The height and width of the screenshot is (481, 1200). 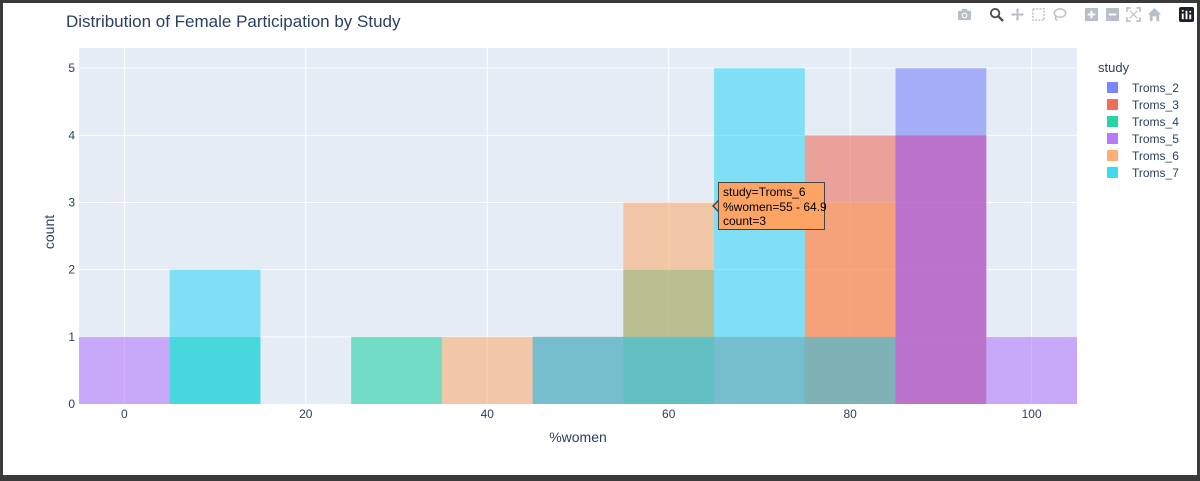 I want to click on x-tick-label: 0, so click(x=124, y=414).